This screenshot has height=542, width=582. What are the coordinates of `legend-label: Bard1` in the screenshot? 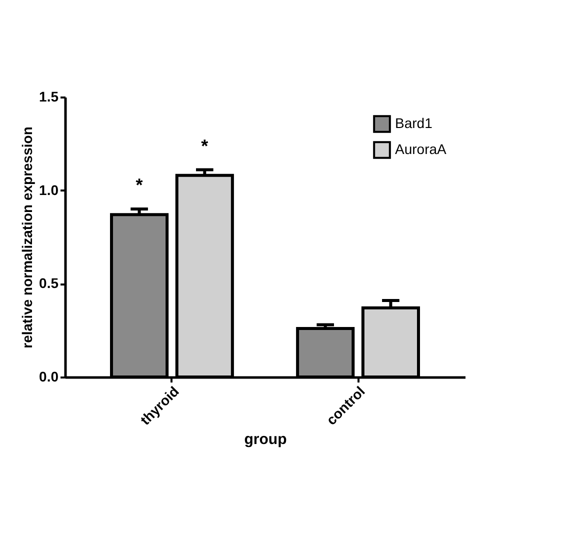 It's located at (414, 123).